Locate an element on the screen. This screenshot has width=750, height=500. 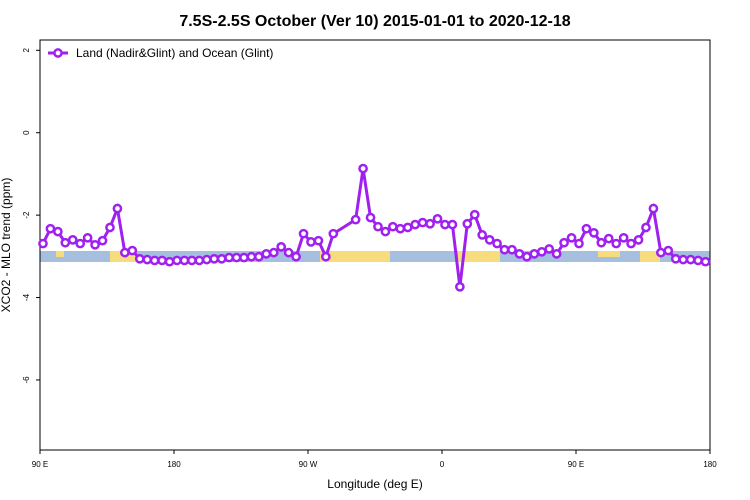
y-tick-label: -4 is located at coordinates (26, 297).